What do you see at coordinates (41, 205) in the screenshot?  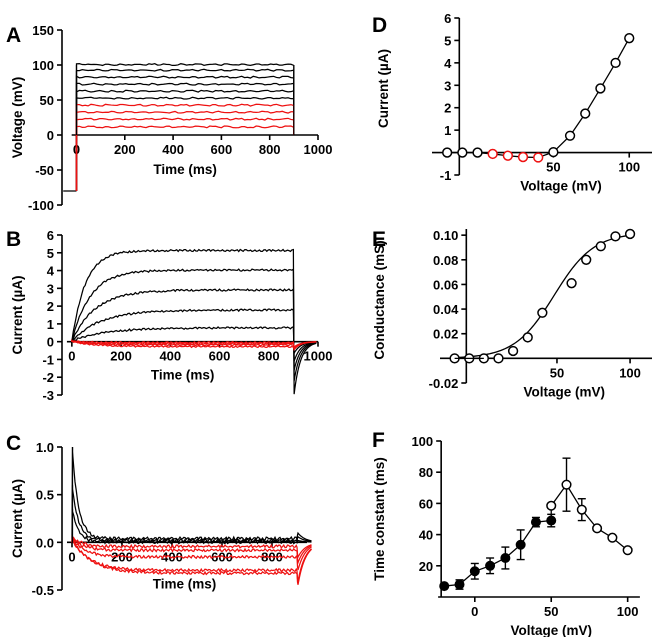 I see `axis-text: -100` at bounding box center [41, 205].